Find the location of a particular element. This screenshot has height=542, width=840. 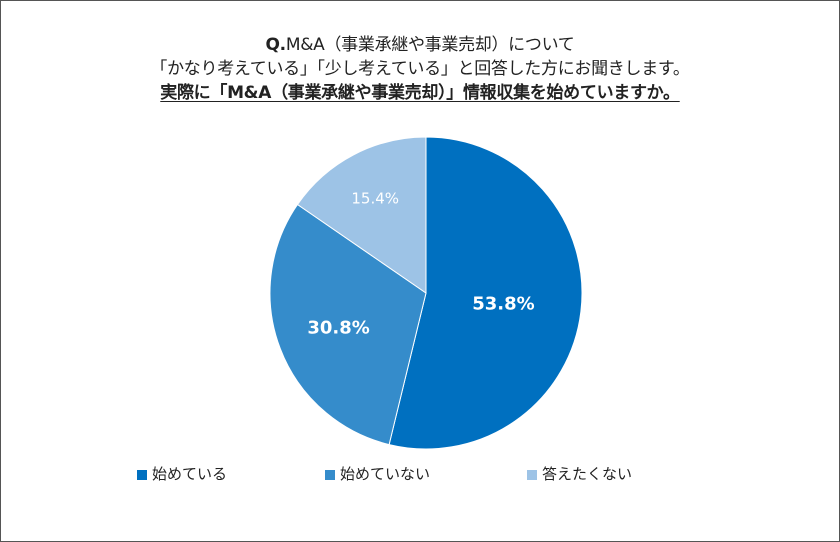

legend-item-no-answer: 答えたくない is located at coordinates (579, 473).